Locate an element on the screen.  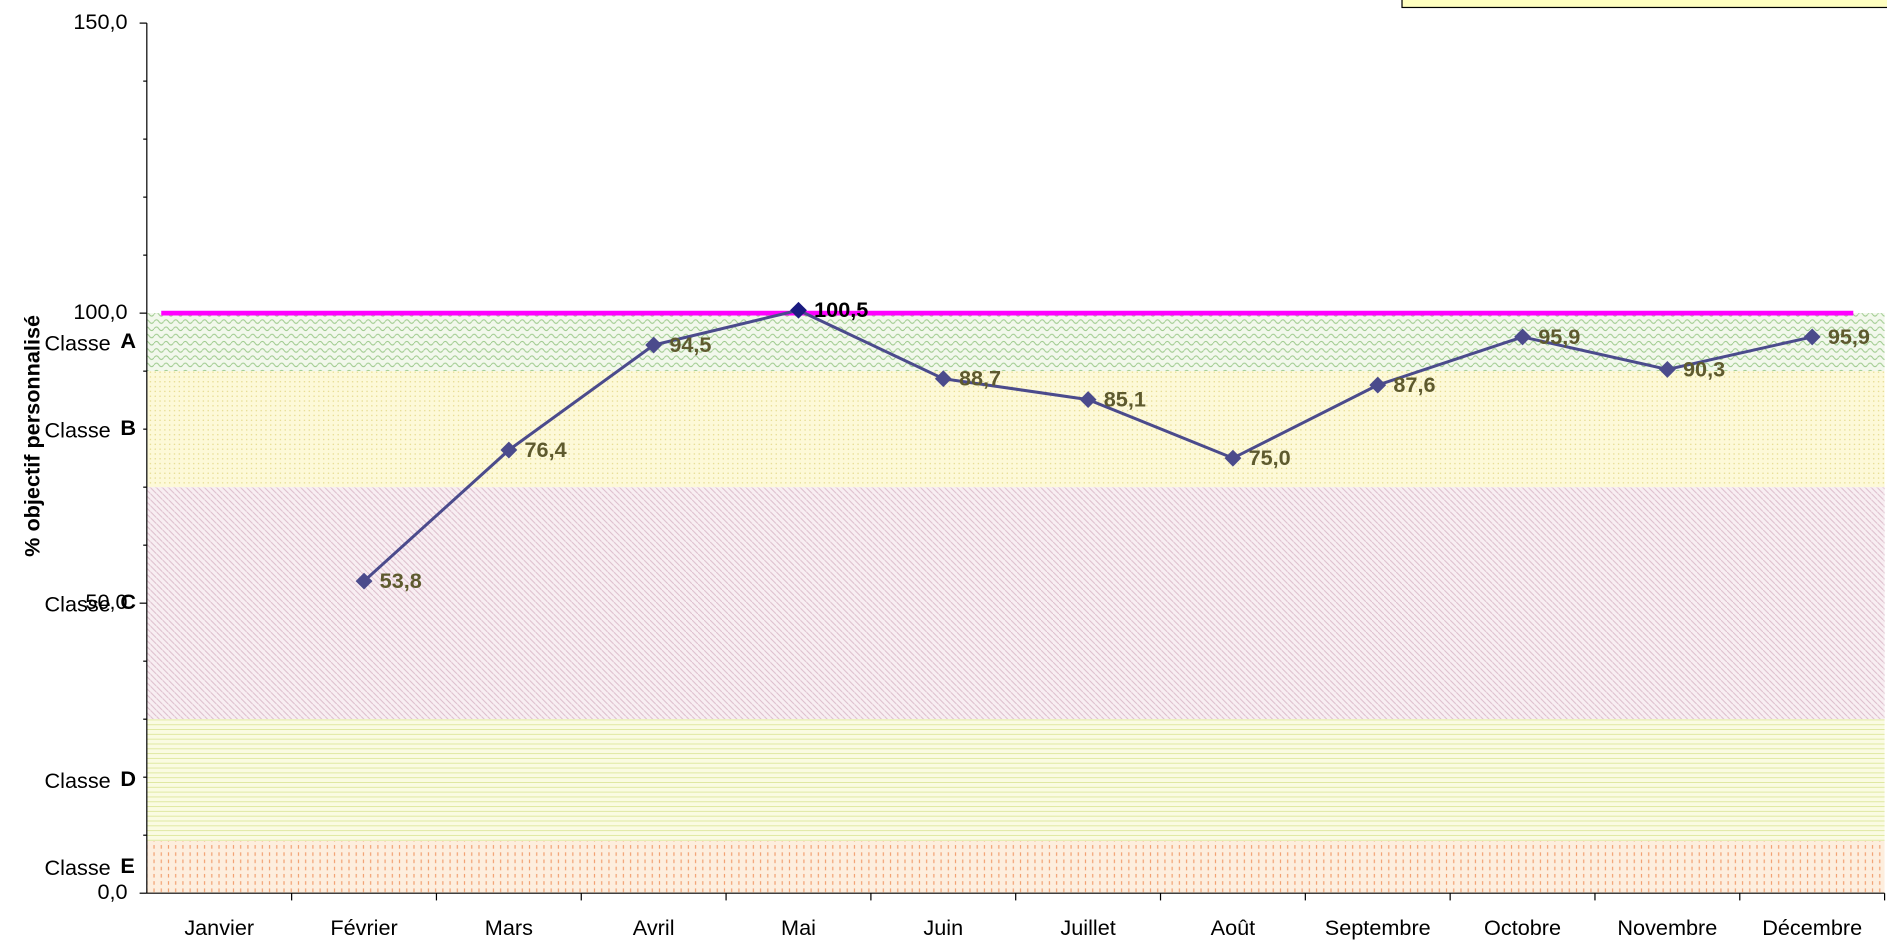
band-letter: A is located at coordinates (128, 340).